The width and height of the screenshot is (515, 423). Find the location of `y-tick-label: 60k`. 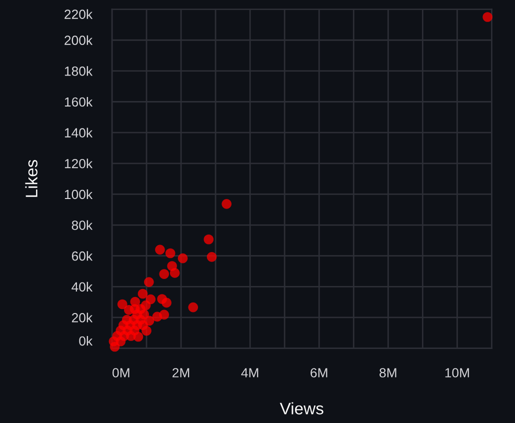

y-tick-label: 60k is located at coordinates (82, 256).